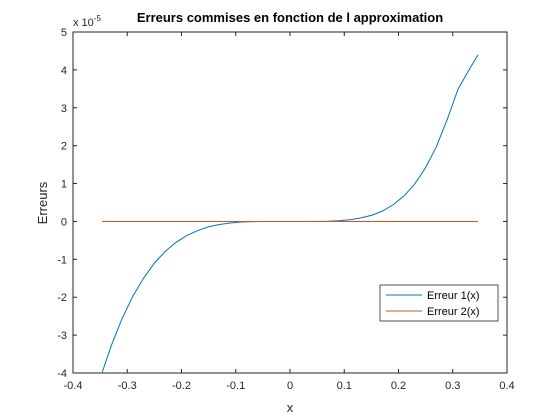 This screenshot has height=420, width=560. What do you see at coordinates (42, 202) in the screenshot?
I see `y-axis-label: Erreurs` at bounding box center [42, 202].